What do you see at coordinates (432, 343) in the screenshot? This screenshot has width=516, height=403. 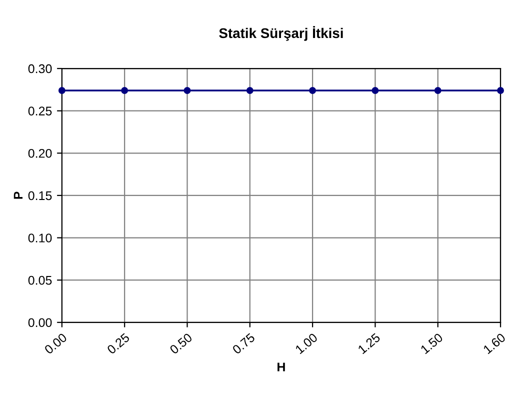 I see `x-tick-label: 1.50` at bounding box center [432, 343].